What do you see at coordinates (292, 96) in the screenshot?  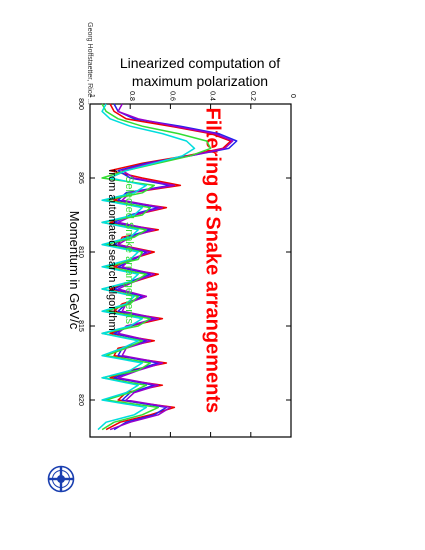 I see `y-tick-label: 0` at bounding box center [292, 96].